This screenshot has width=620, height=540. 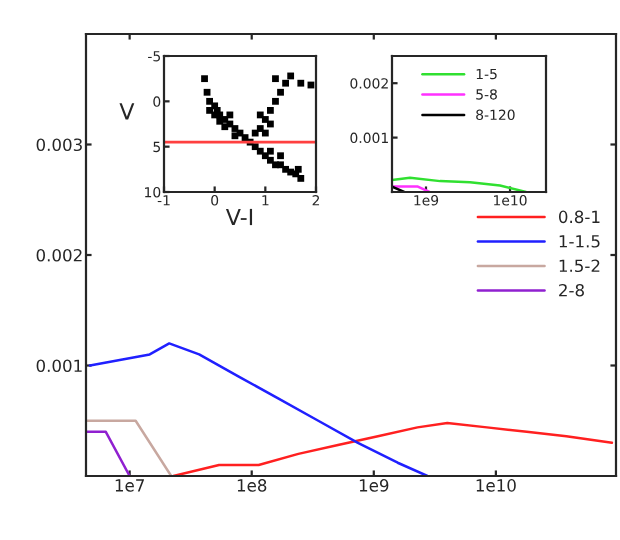 What do you see at coordinates (579, 217) in the screenshot?
I see `legend-label: 0.8-1` at bounding box center [579, 217].